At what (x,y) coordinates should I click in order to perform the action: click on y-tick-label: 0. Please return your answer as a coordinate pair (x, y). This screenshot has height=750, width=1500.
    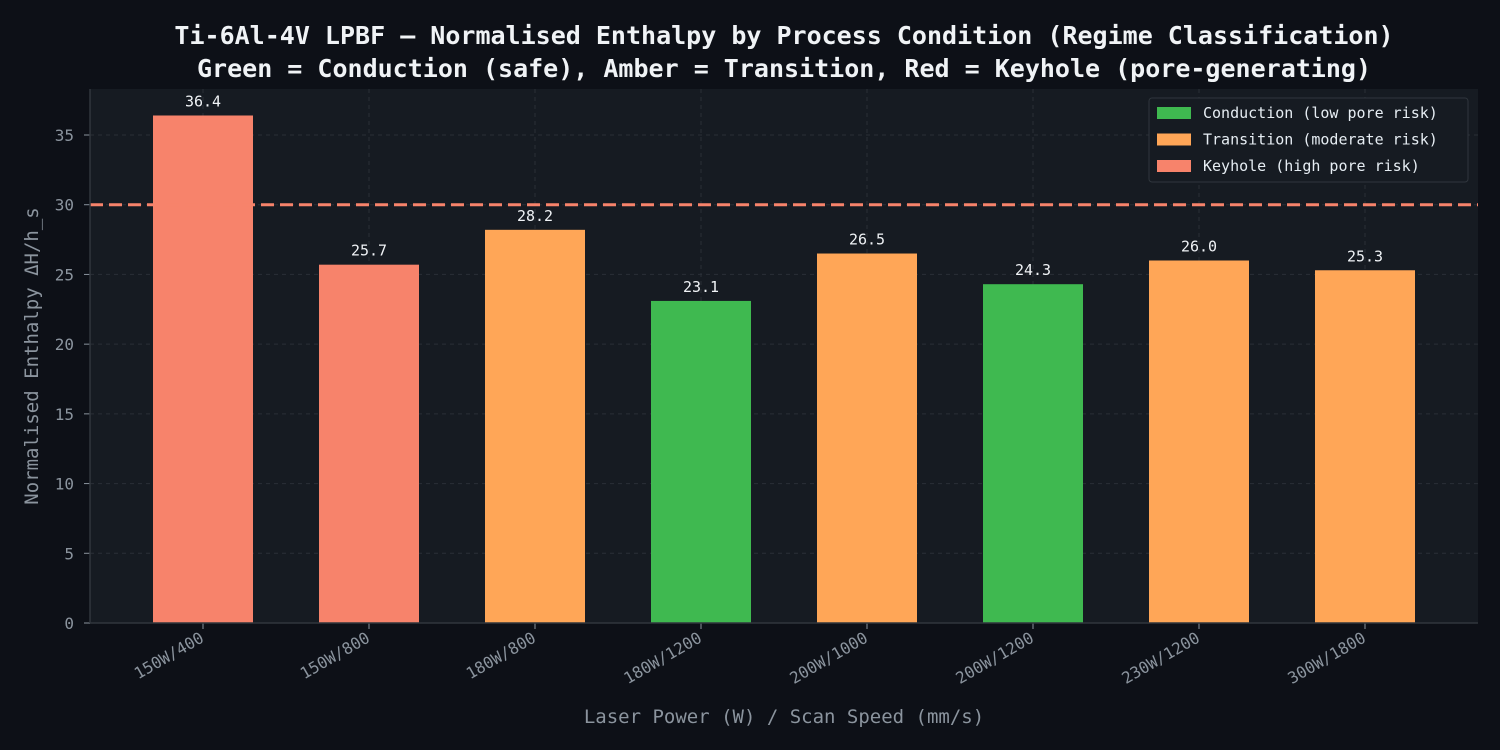
    Looking at the image, I should click on (69, 623).